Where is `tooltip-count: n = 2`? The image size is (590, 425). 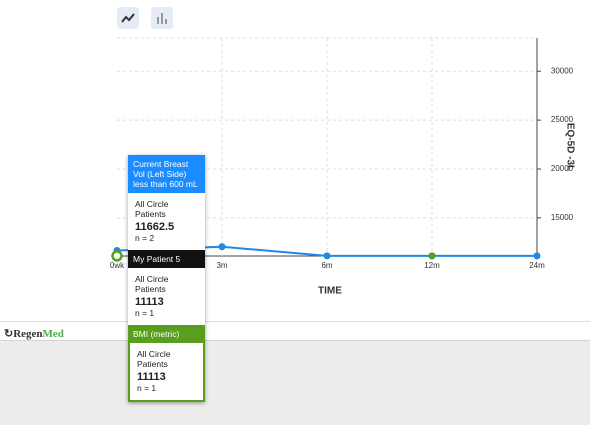 tooltip-count: n = 2 is located at coordinates (145, 238).